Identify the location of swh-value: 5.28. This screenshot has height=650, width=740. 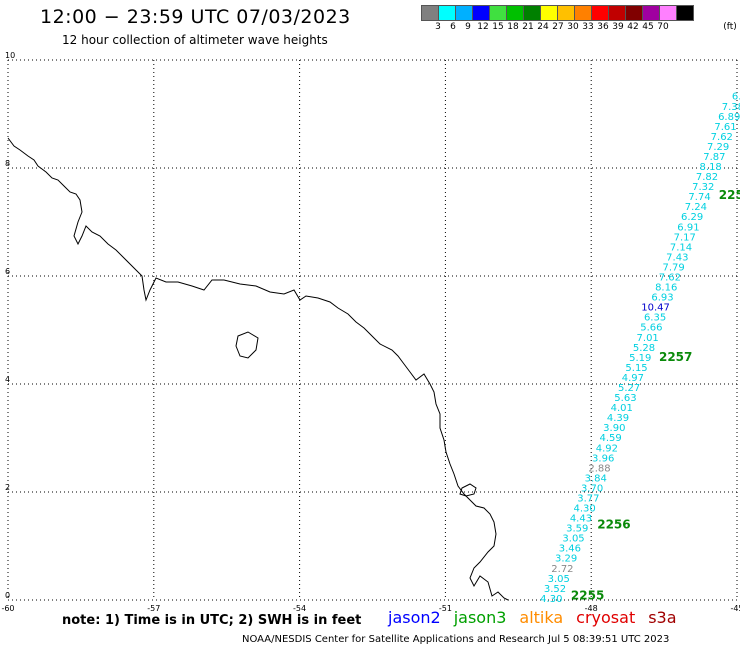
(644, 348).